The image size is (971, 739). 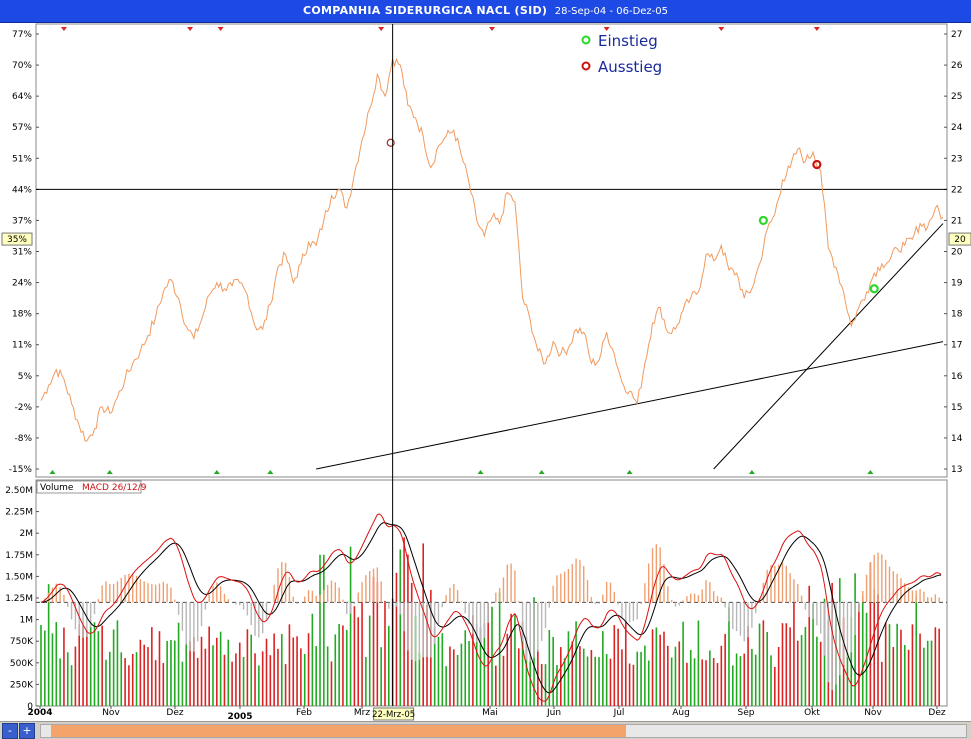 What do you see at coordinates (10, 731) in the screenshot?
I see `zoom-out-button: -` at bounding box center [10, 731].